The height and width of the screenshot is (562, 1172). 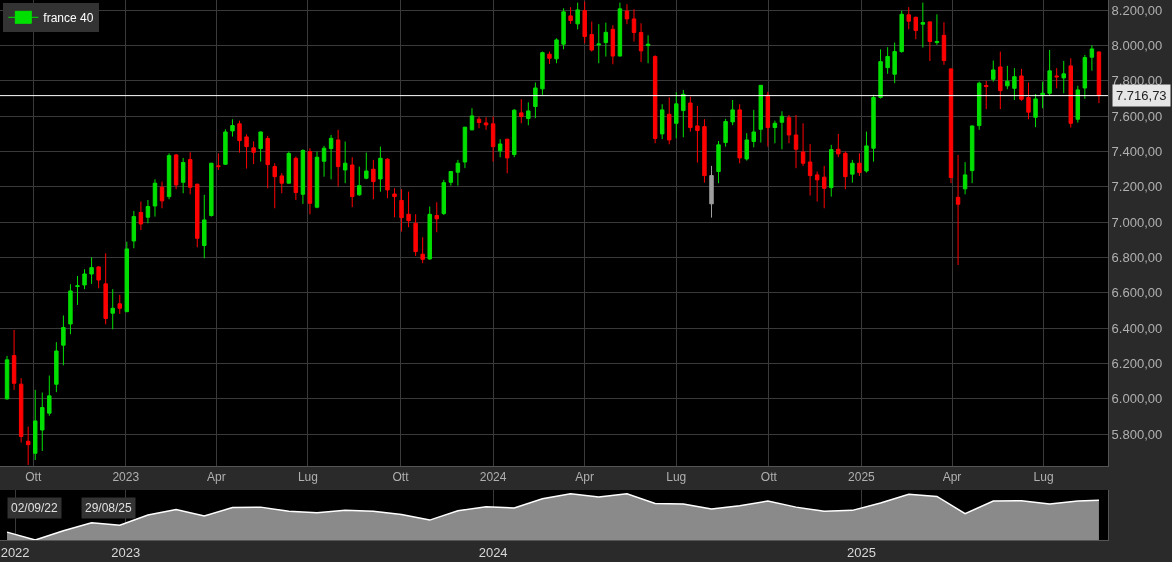 I want to click on annotation: 02/09/22, so click(x=35, y=508).